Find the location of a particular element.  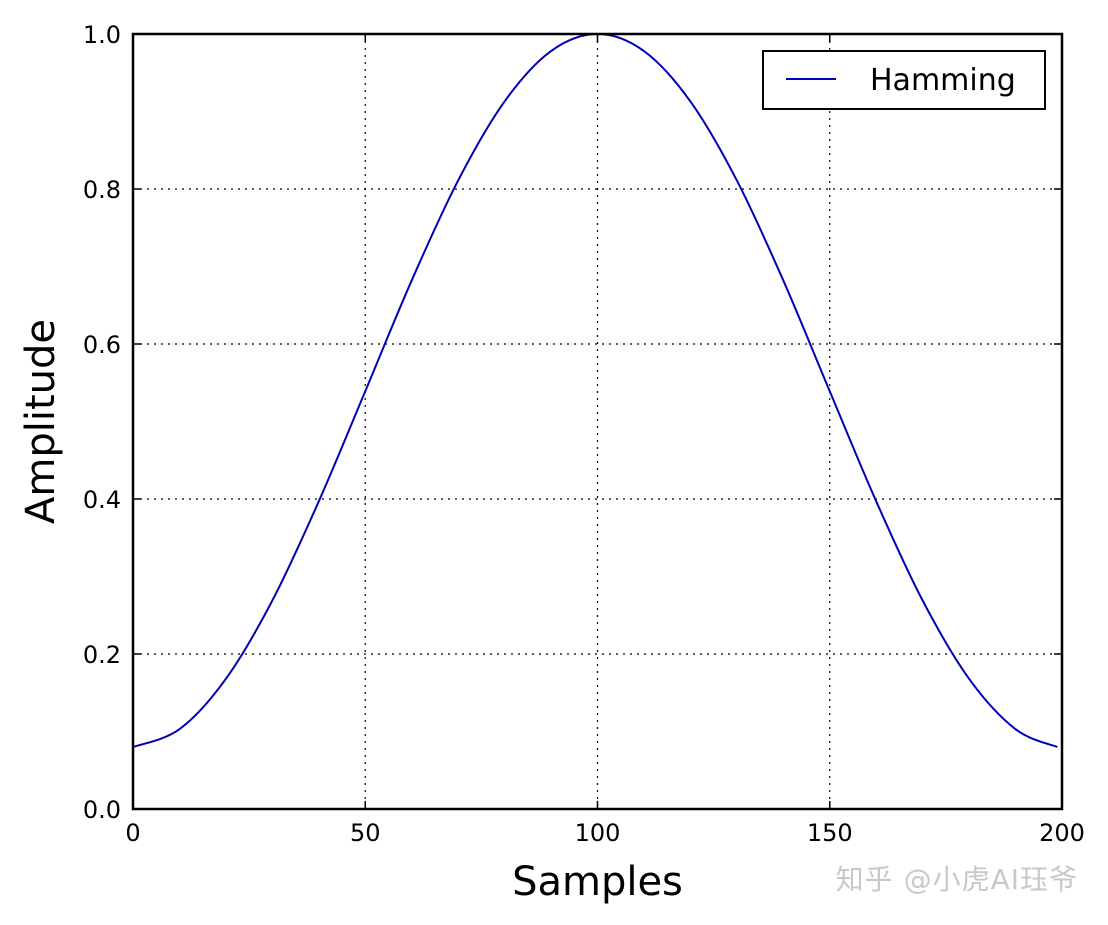

y-tick-label: 0.2 is located at coordinates (102, 655).